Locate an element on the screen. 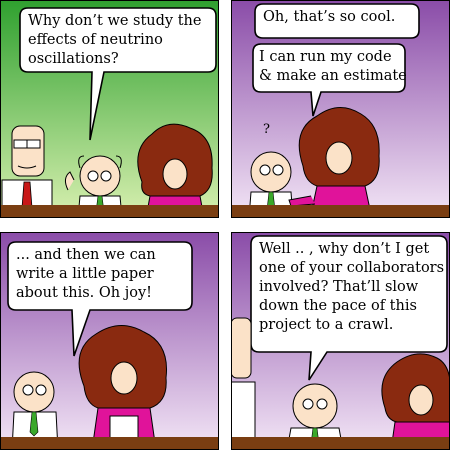  bubble-line: involved? That’ll slow is located at coordinates (339, 287).